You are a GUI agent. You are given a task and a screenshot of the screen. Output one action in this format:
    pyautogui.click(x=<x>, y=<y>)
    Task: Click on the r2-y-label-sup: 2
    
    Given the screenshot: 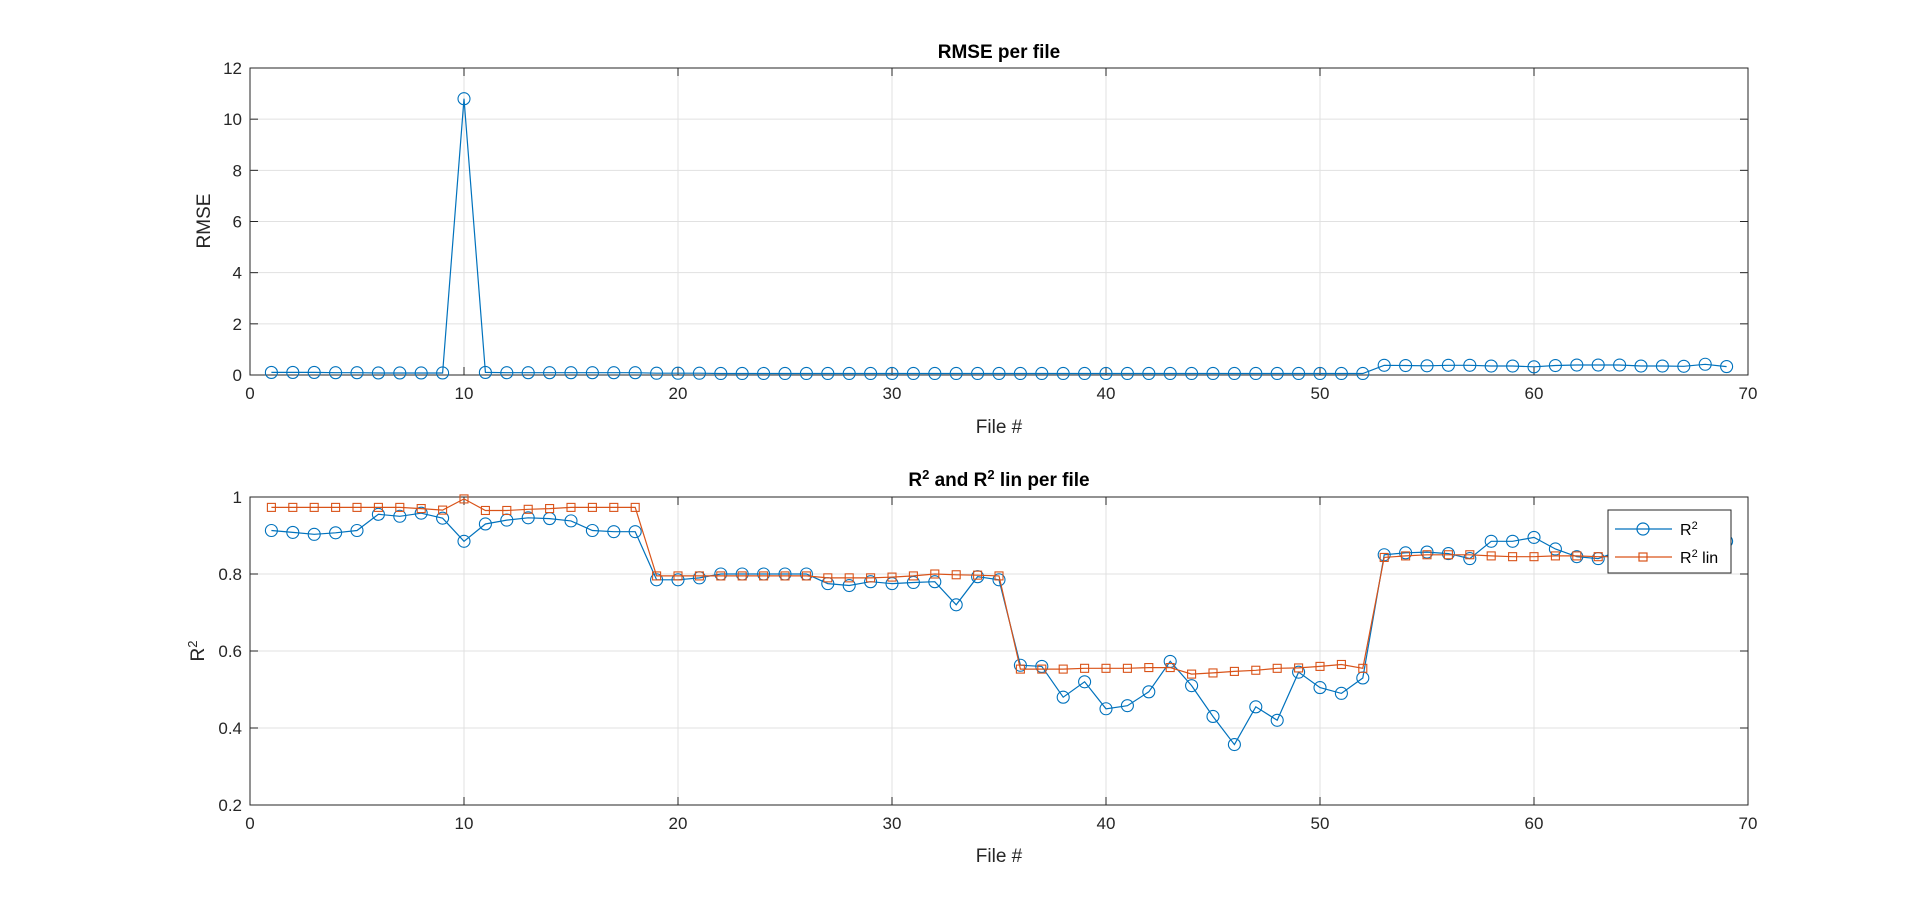 What is the action you would take?
    pyautogui.click(x=192, y=644)
    